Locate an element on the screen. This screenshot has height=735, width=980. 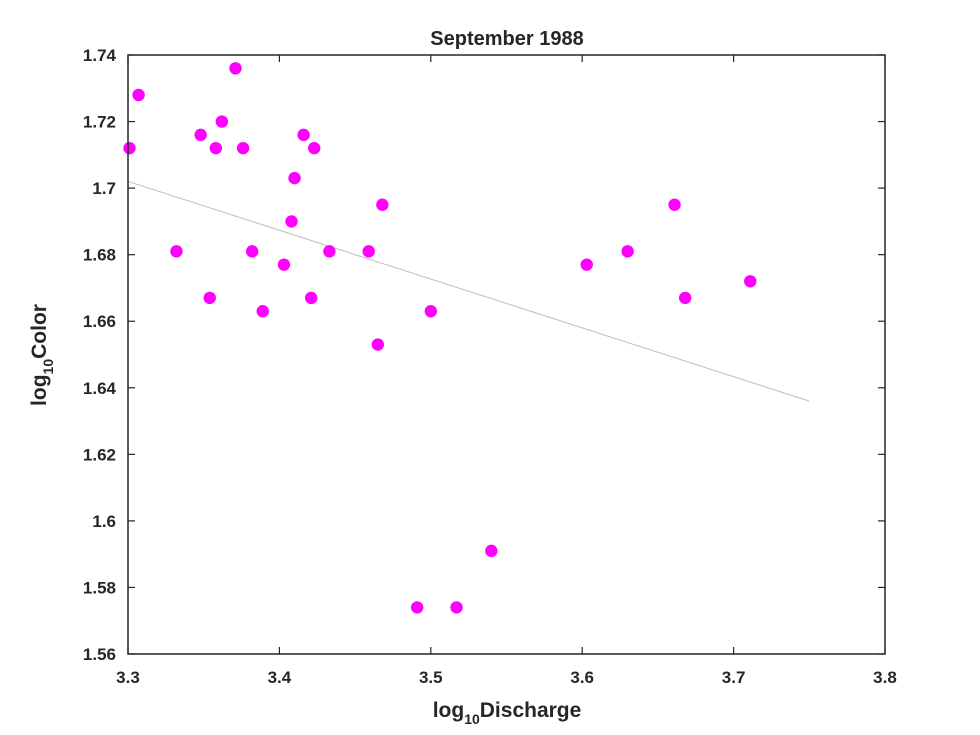
y-axis-label-prefix: log is located at coordinates (39, 390).